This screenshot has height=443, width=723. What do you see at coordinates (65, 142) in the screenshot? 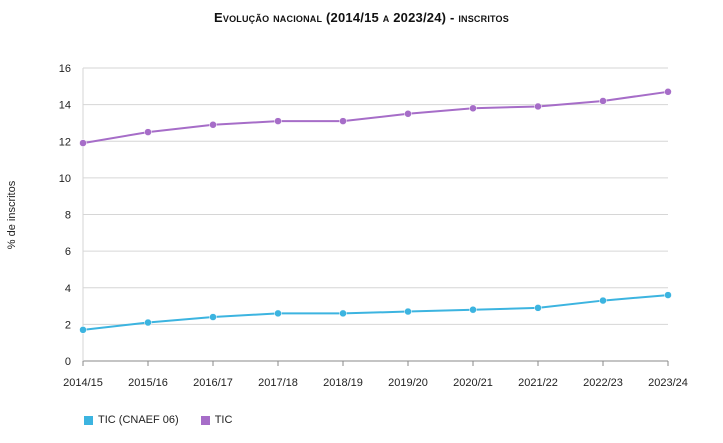
I see `y-tick-label-12: 12` at bounding box center [65, 142].